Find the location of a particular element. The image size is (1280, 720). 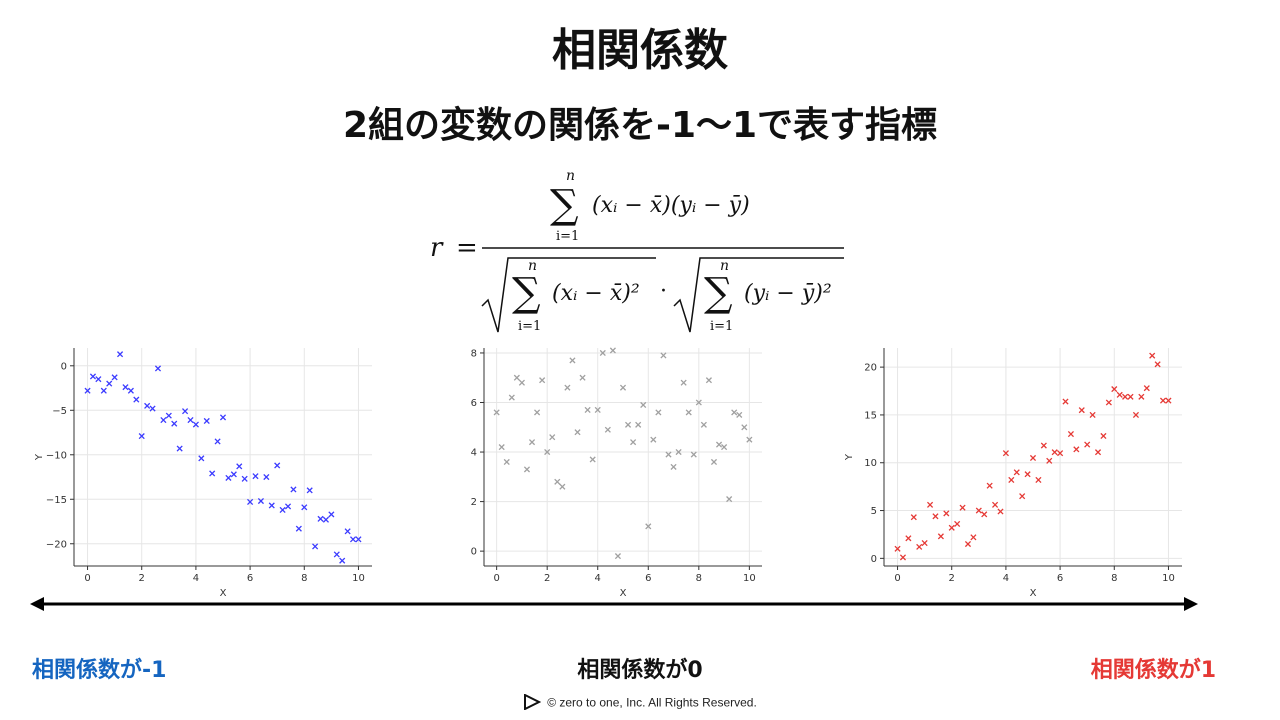

label-correlation-zero: 相関係数が0 is located at coordinates (640, 670).